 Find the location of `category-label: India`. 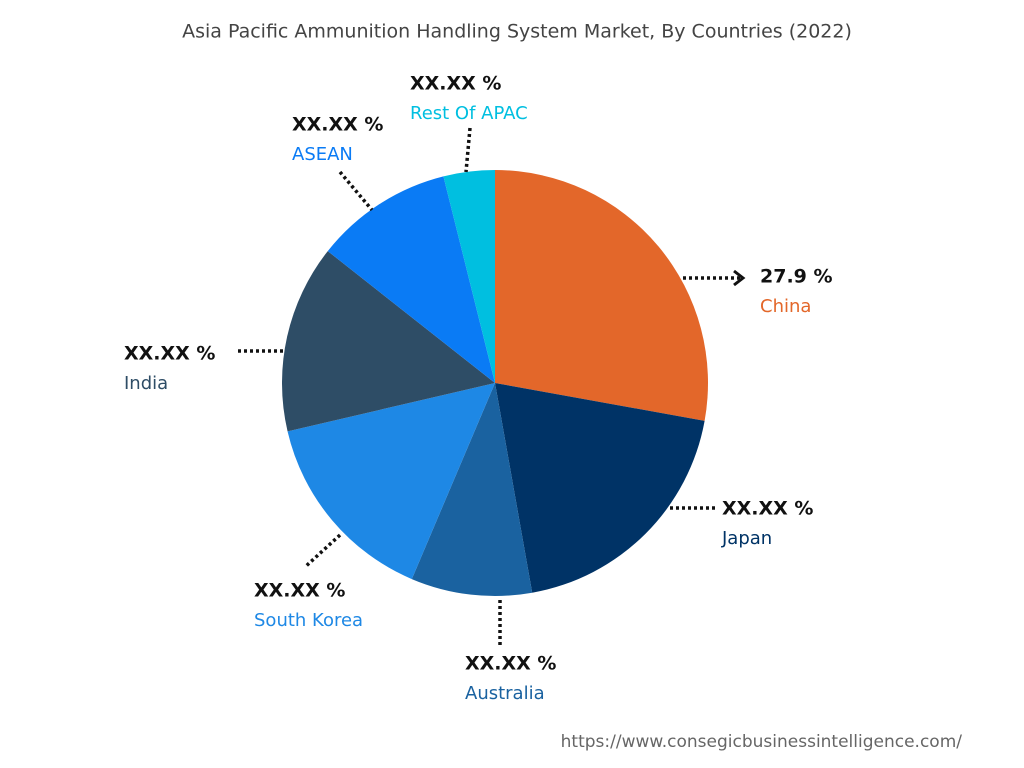

category-label: India is located at coordinates (146, 383).